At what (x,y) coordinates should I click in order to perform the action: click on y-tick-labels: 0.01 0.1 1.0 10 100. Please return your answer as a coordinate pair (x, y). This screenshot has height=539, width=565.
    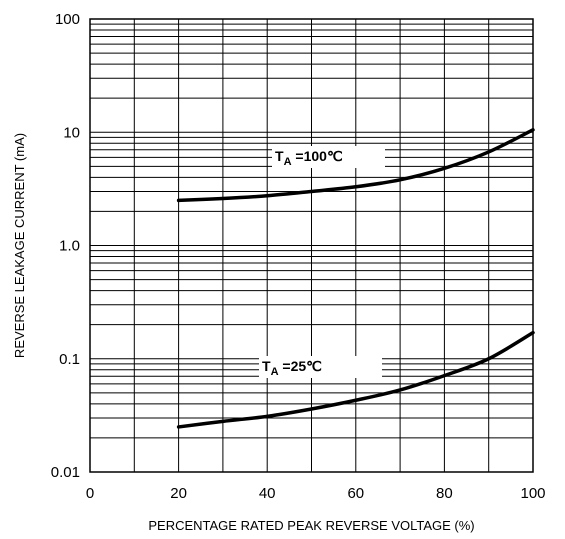
    Looking at the image, I should click on (65, 246).